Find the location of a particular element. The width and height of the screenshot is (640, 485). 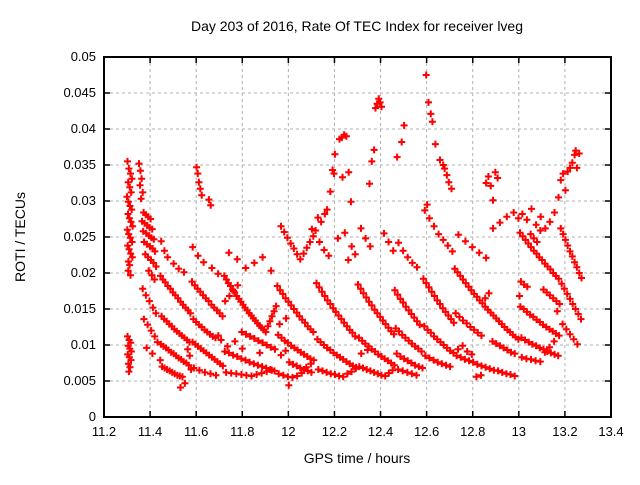

x-tick-label: 11.2 is located at coordinates (104, 431).